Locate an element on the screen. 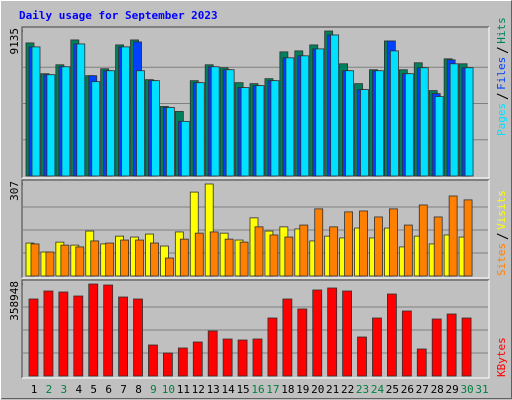 Image resolution: width=512 pixels, height=400 pixels. chart-title: Daily usage for September 2023 is located at coordinates (118, 15).